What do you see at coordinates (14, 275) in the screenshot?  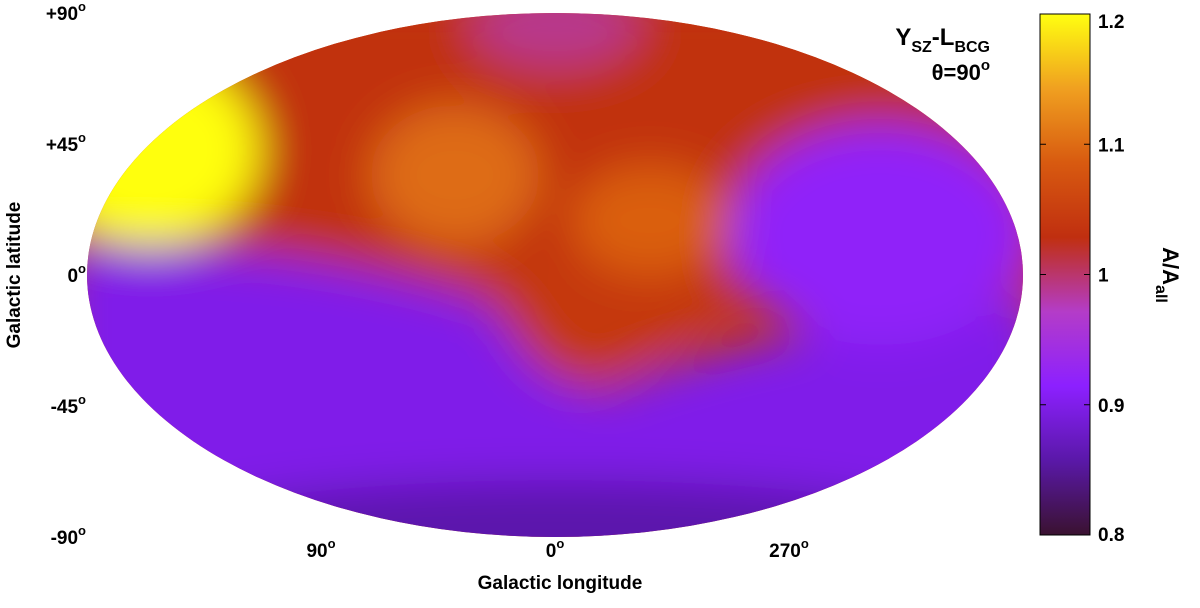 I see `y-axis-label: Galactic latitude` at bounding box center [14, 275].